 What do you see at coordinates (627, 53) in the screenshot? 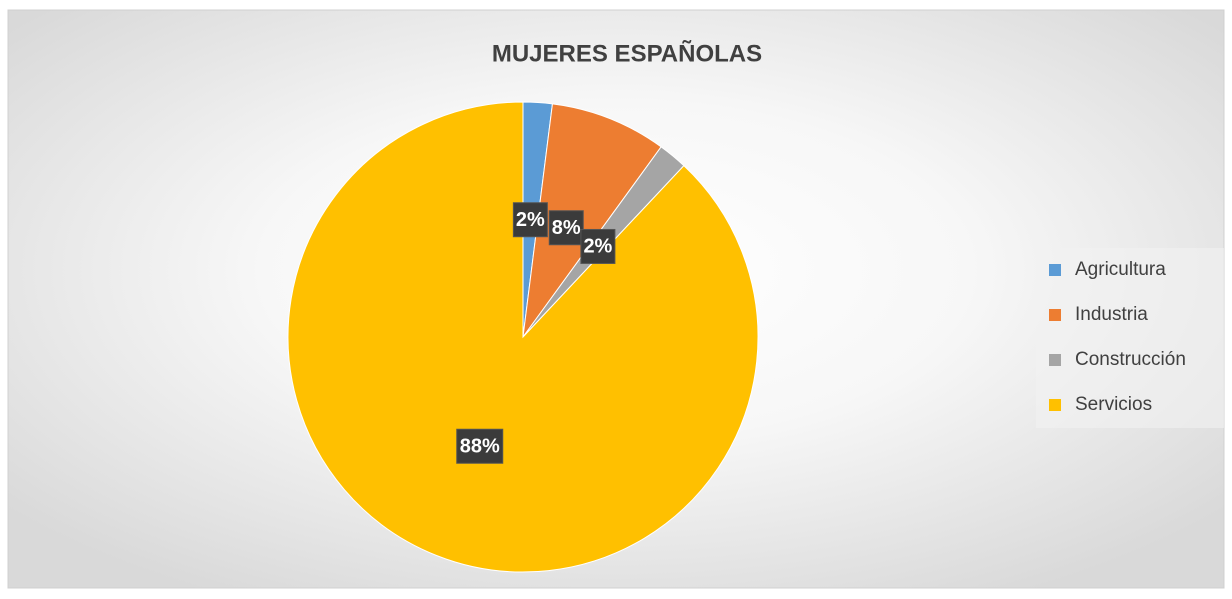
I see `chart-title: MUJERES ESPAÑOLAS` at bounding box center [627, 53].